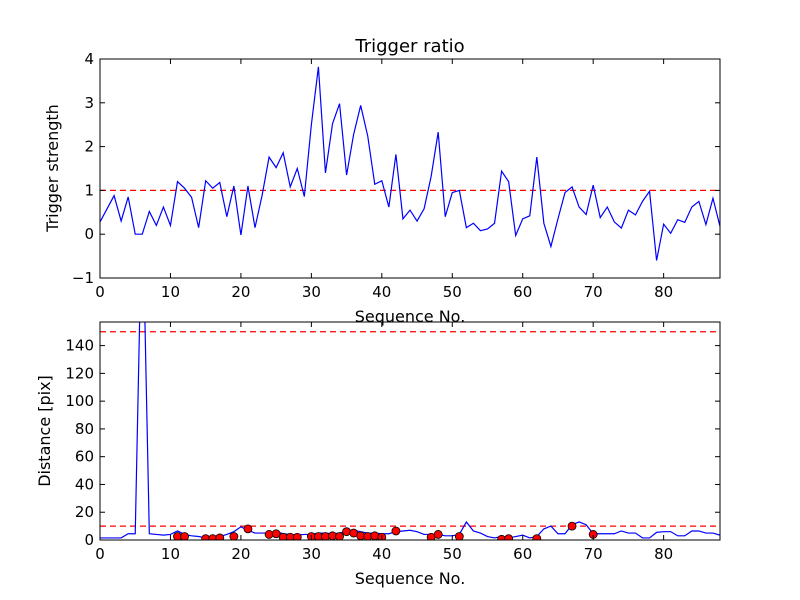  Describe the element at coordinates (84, 484) in the screenshot. I see `y-tick-label: 40` at that location.